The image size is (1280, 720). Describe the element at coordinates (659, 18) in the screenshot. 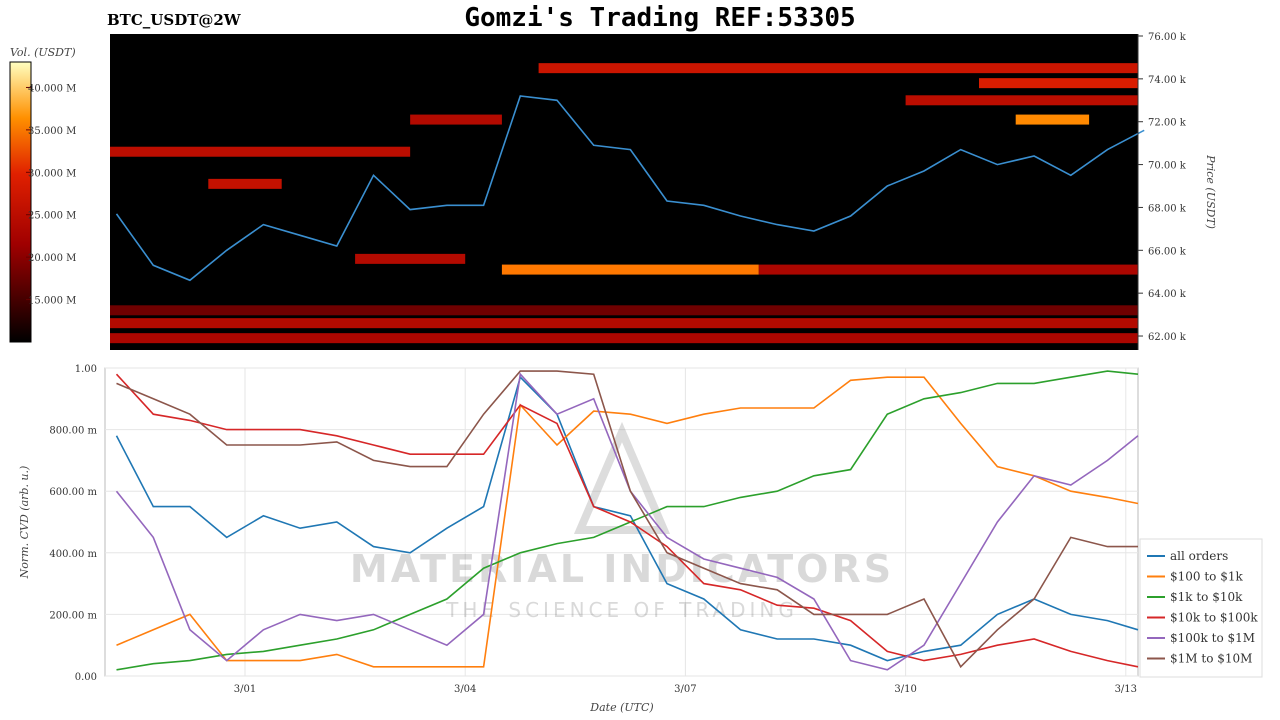

I see `chart-title: Gomzi's Trading REF:53305` at that location.